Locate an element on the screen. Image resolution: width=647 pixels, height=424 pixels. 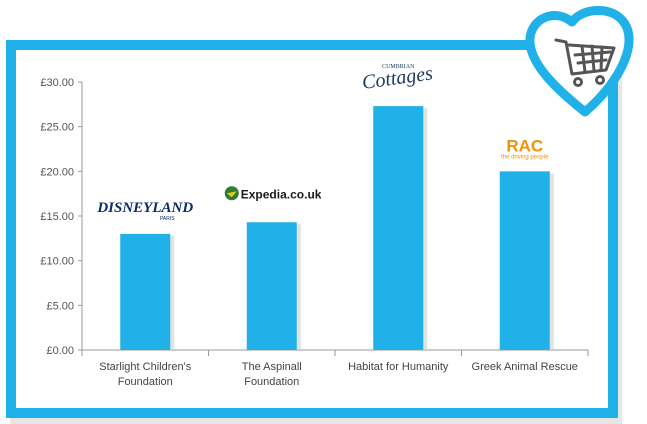
svg-text: Expedia.co.uk is located at coordinates (281, 194).